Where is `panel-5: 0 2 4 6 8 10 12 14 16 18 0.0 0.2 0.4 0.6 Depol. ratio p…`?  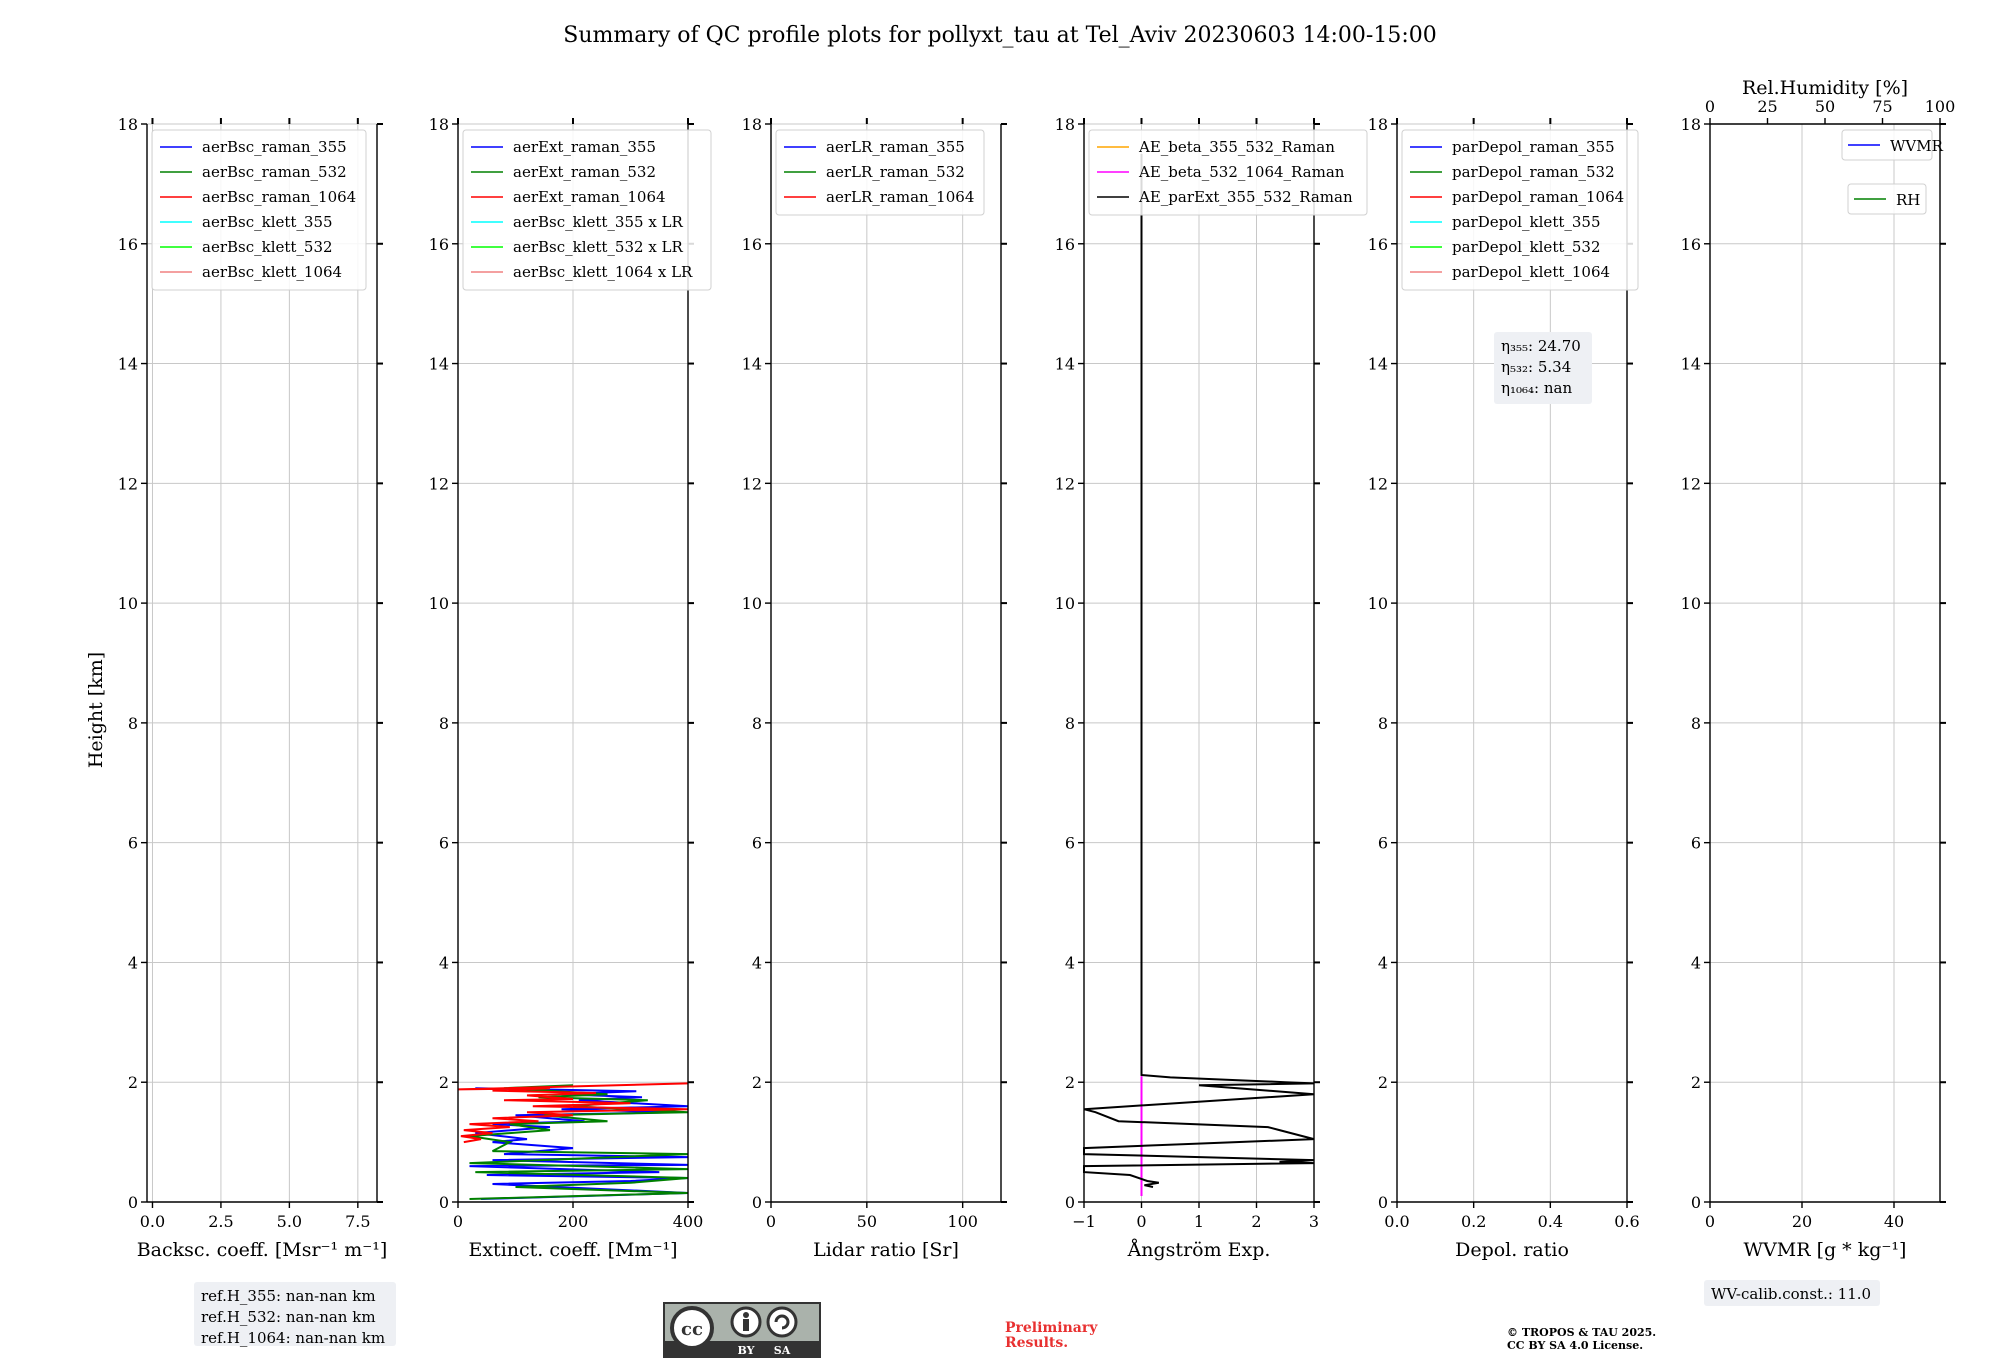 panel-5: 0 2 4 6 8 10 12 14 16 18 0.0 0.2 0.4 0.6 Depol. ratio p… is located at coordinates (1504, 688).